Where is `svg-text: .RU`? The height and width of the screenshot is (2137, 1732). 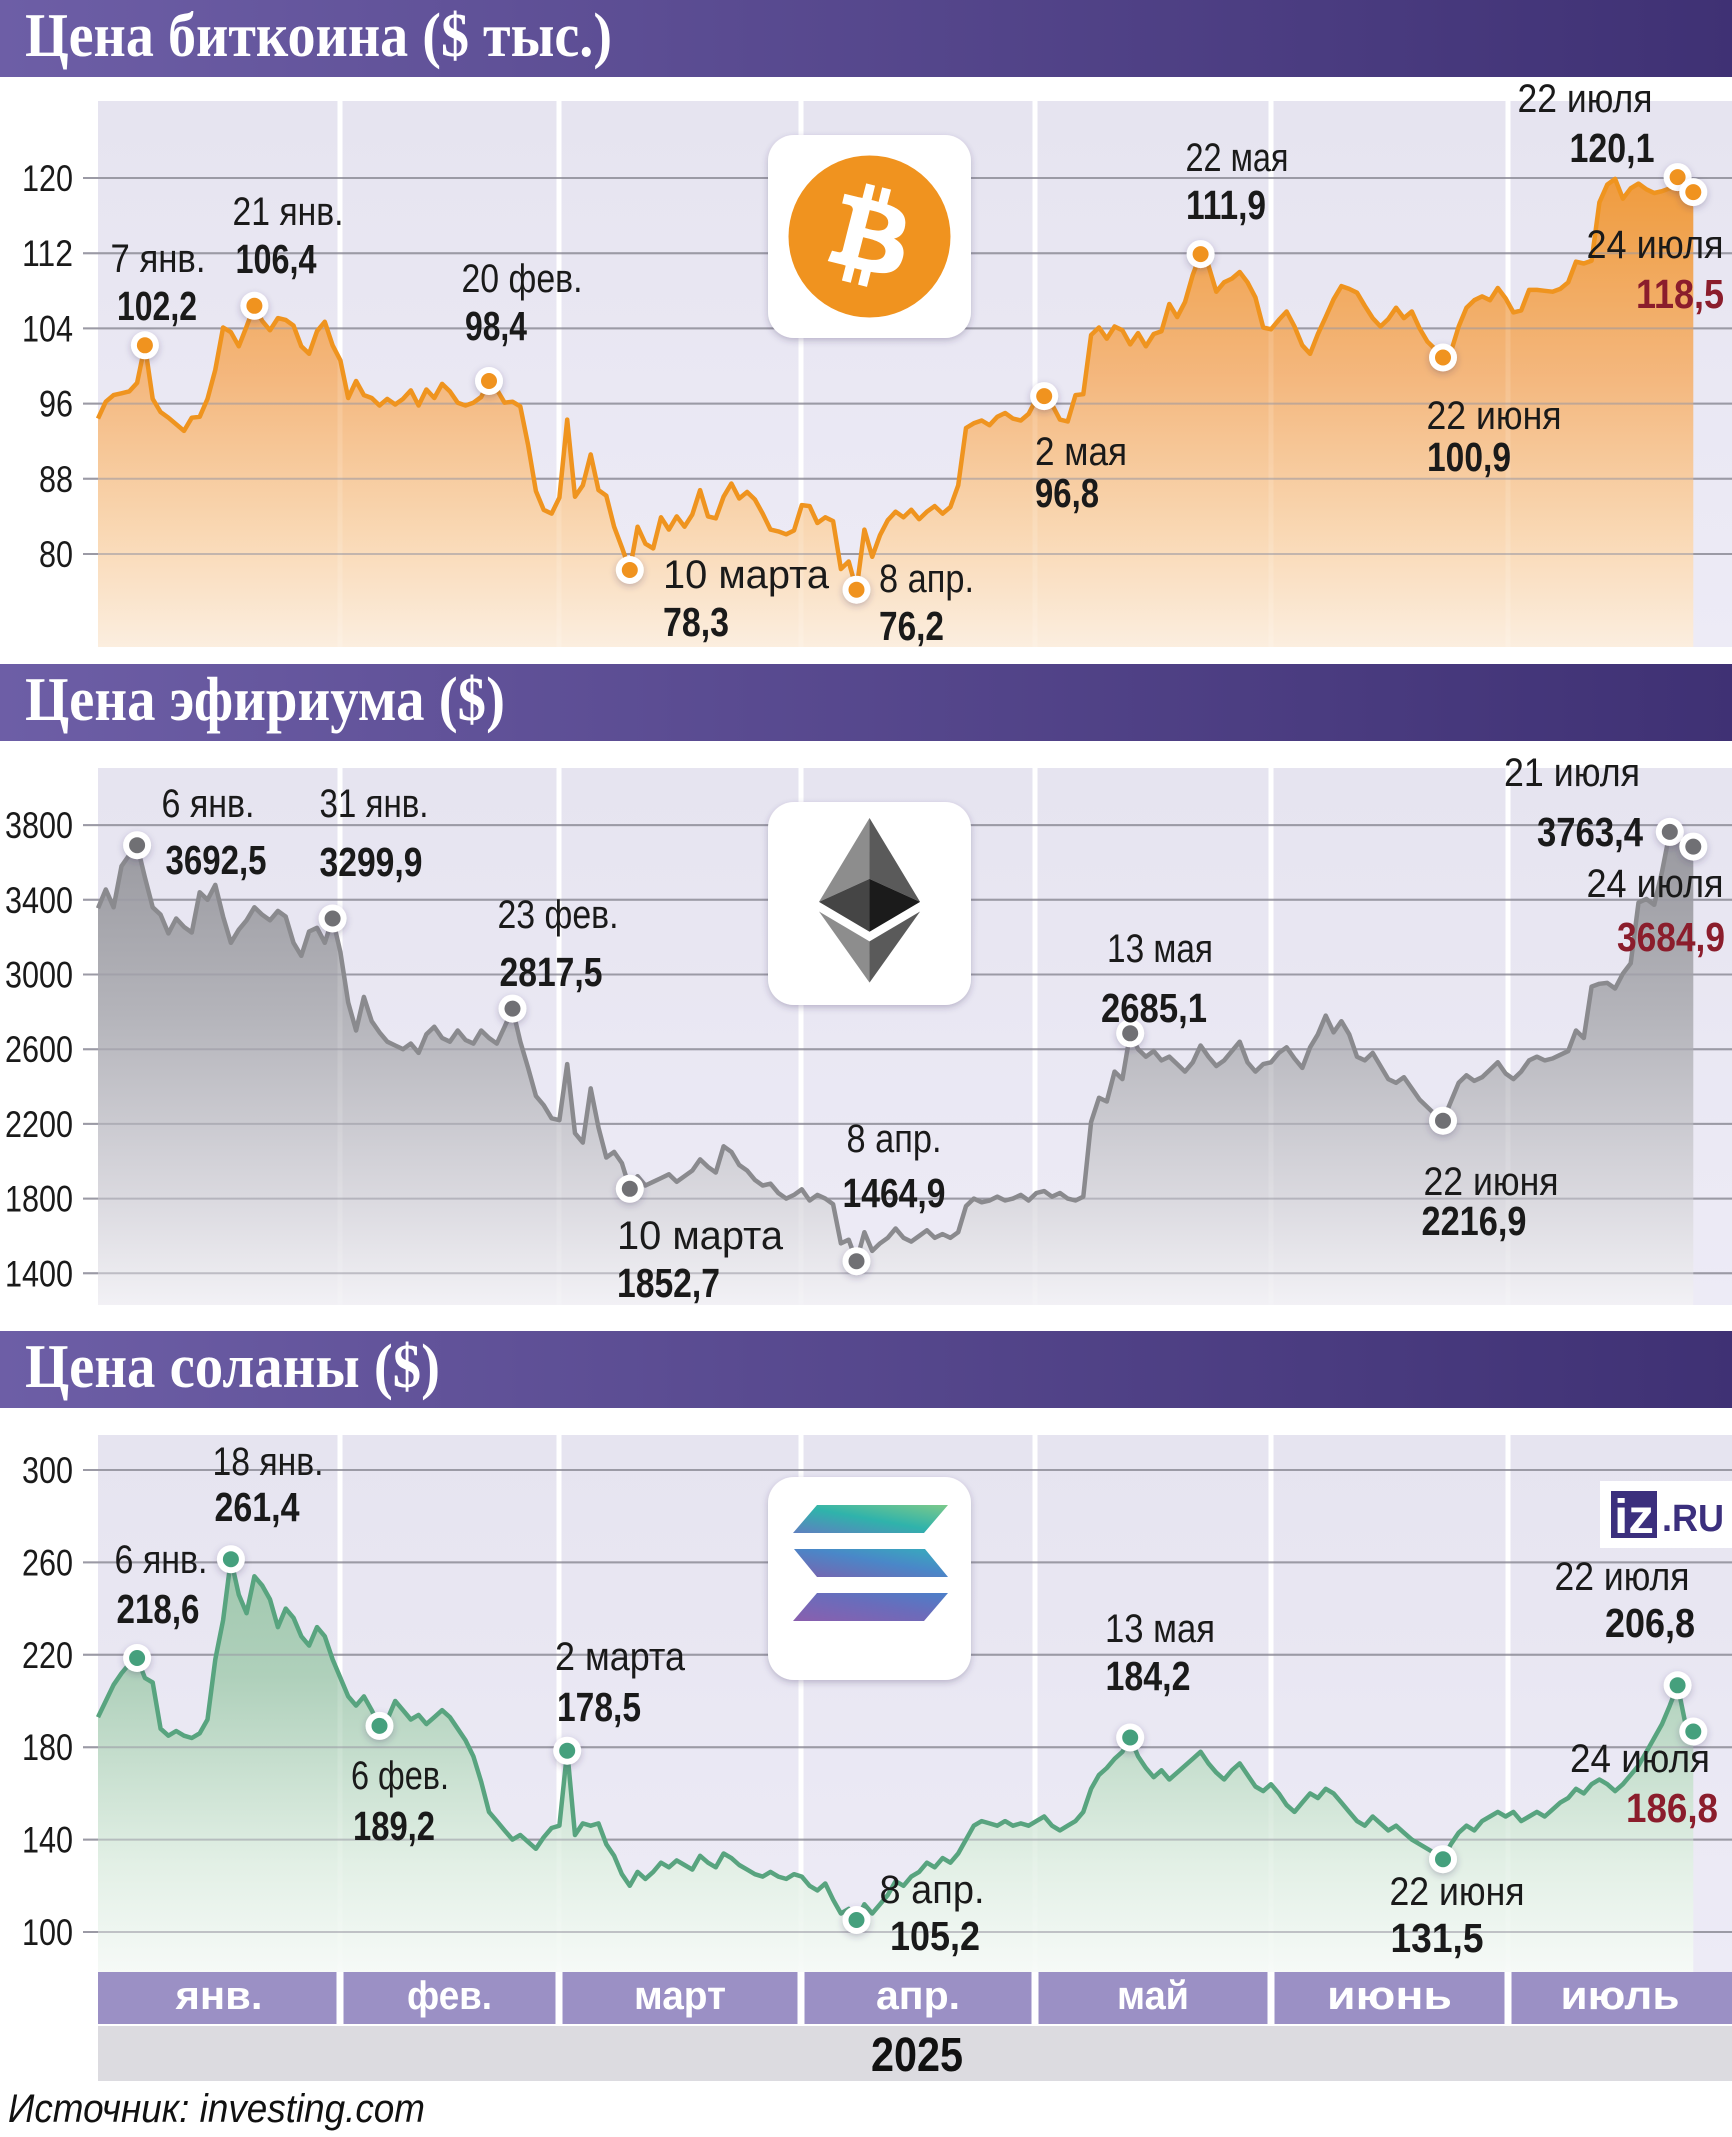 svg-text: .RU is located at coordinates (1693, 1519).